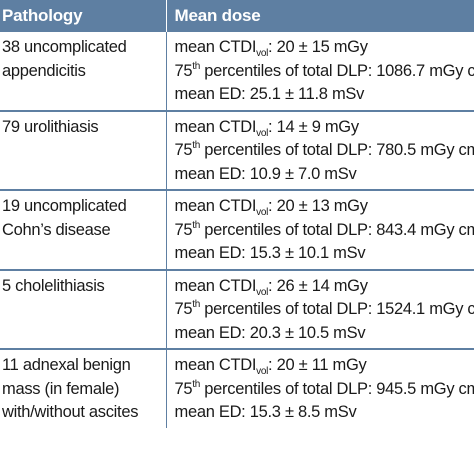 Image resolution: width=474 pixels, height=467 pixels. Describe the element at coordinates (320, 16) in the screenshot. I see `header-mean-dose: Mean dose` at that location.